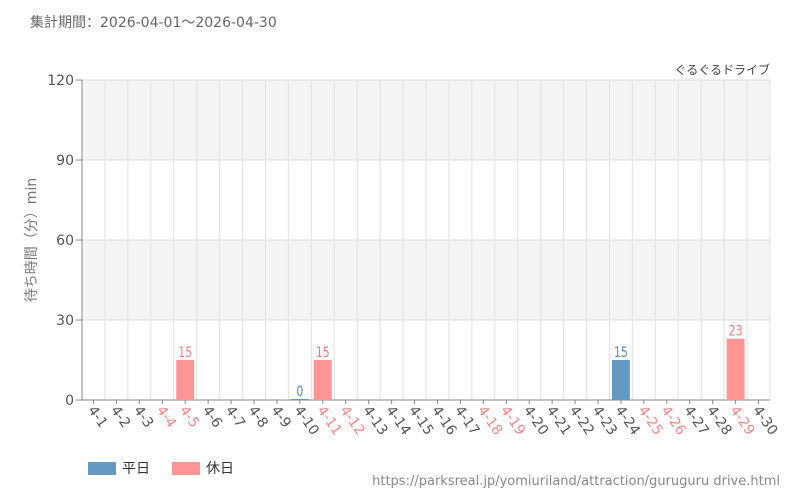 The width and height of the screenshot is (800, 500). I want to click on legend-swatch-weekday, so click(102, 468).